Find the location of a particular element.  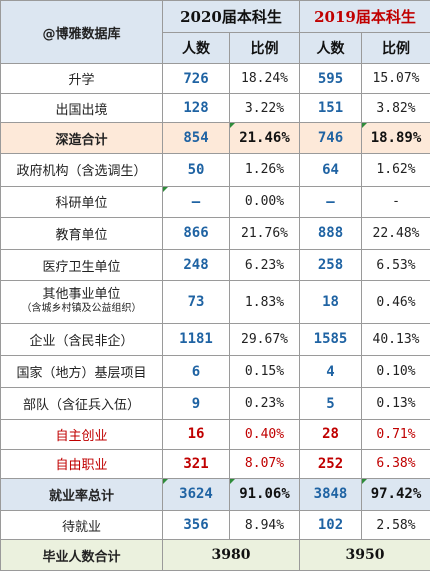

table-row: 医疗卫生单位 248 6.23% 258 6.53% is located at coordinates (215, 265).